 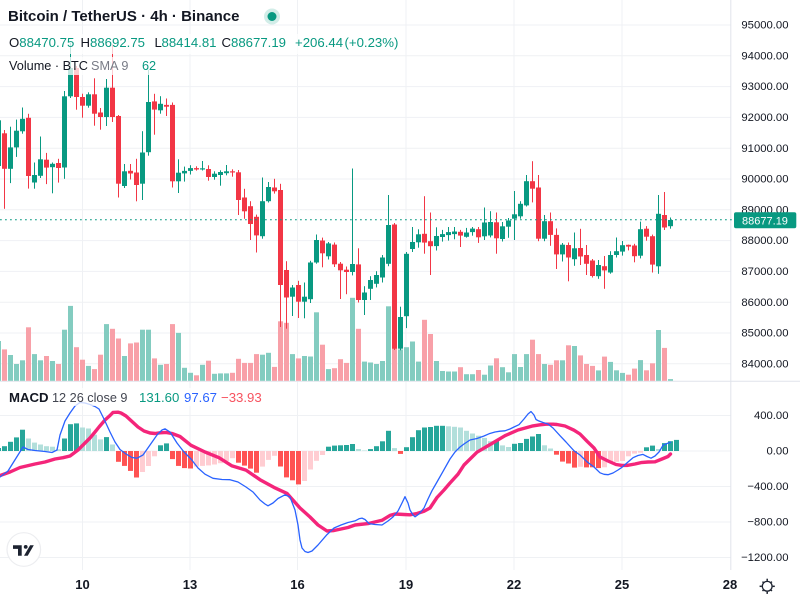 What do you see at coordinates (730, 584) in the screenshot?
I see `svg-text: 28` at bounding box center [730, 584].